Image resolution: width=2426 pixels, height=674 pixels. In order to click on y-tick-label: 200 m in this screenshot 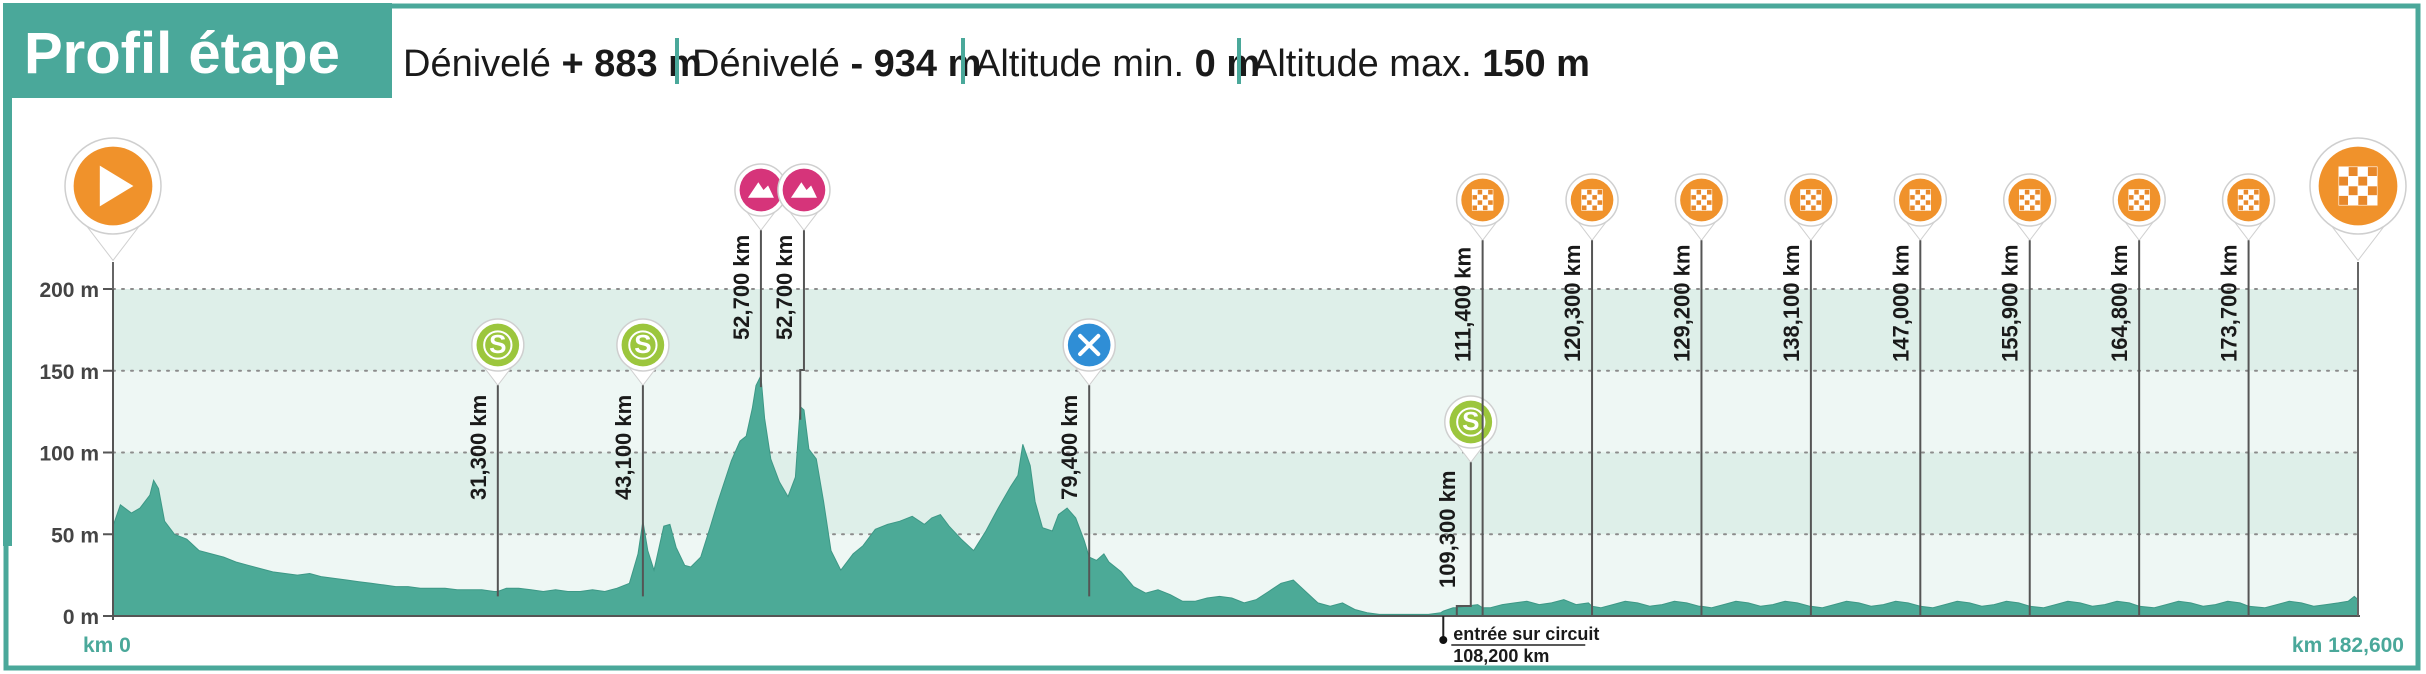, I will do `click(69, 290)`.